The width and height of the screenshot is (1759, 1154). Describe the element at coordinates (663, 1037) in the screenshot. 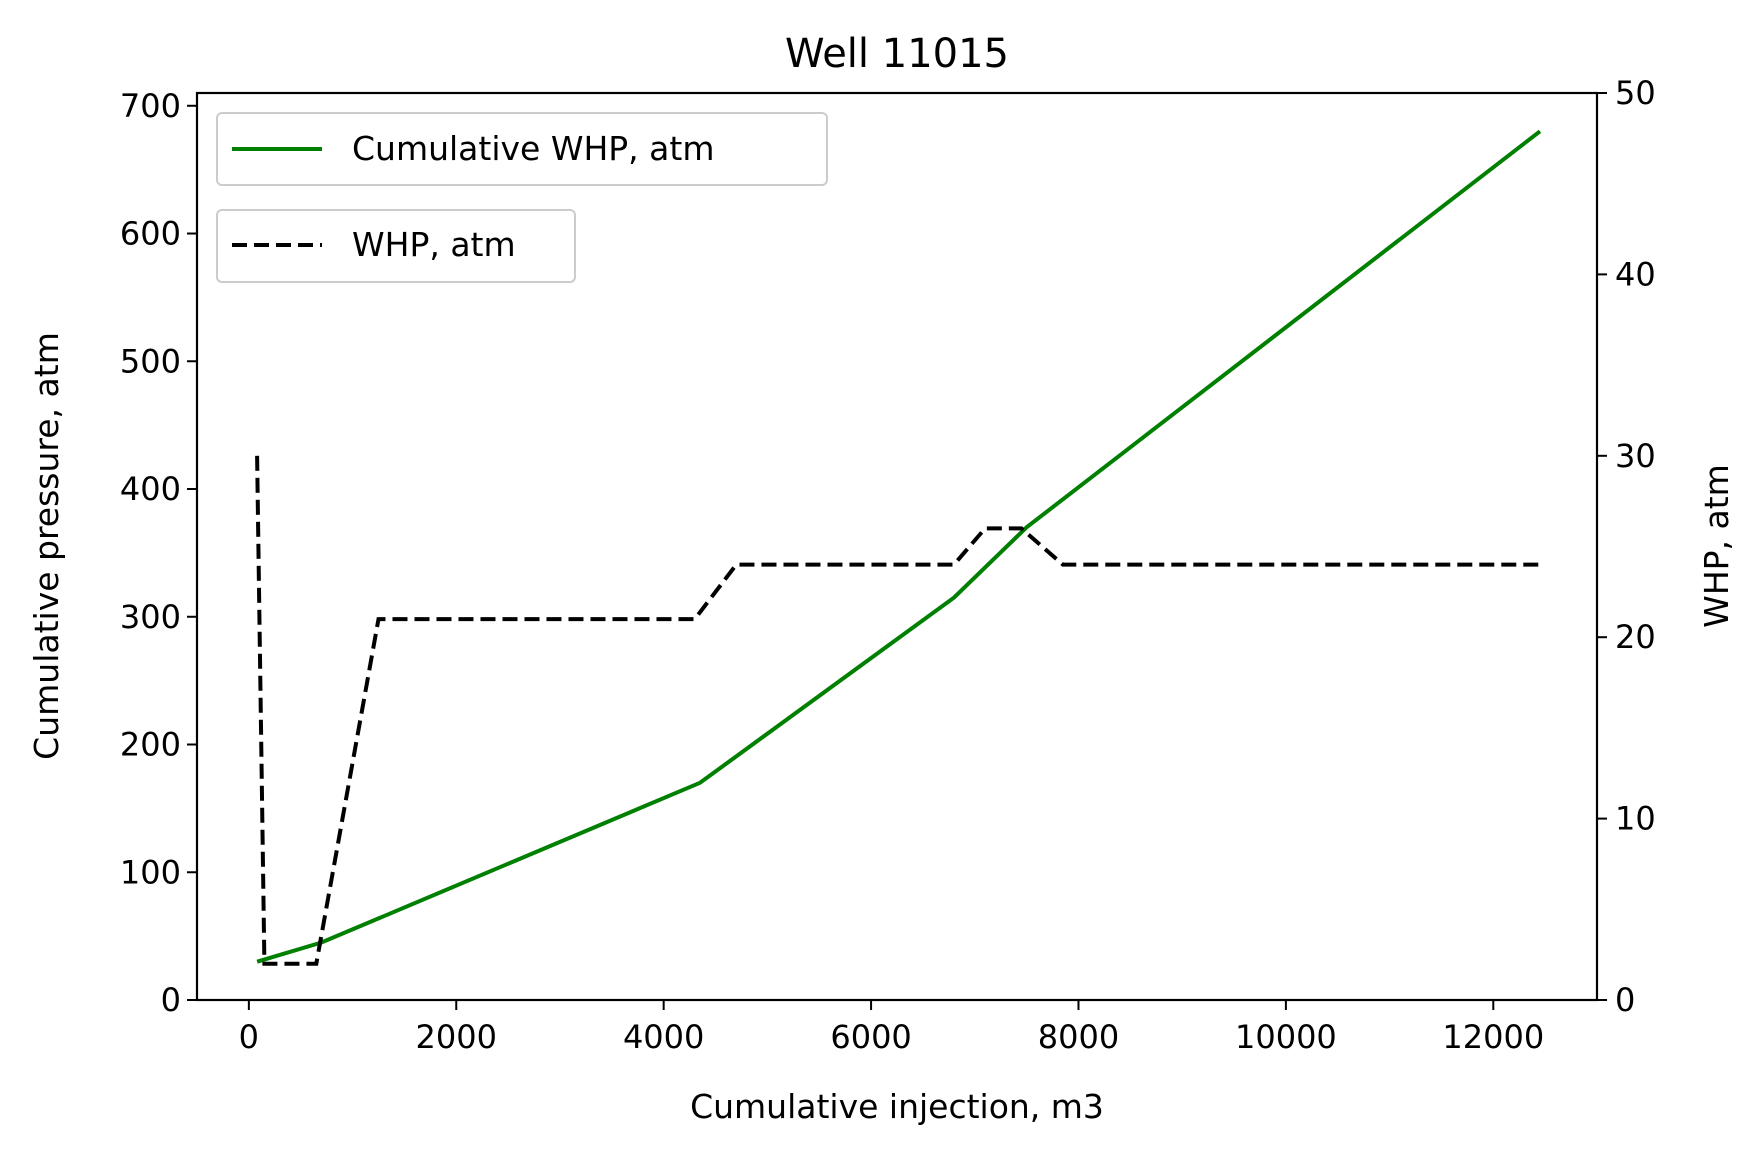

I see `x-tick-label: 4000` at that location.